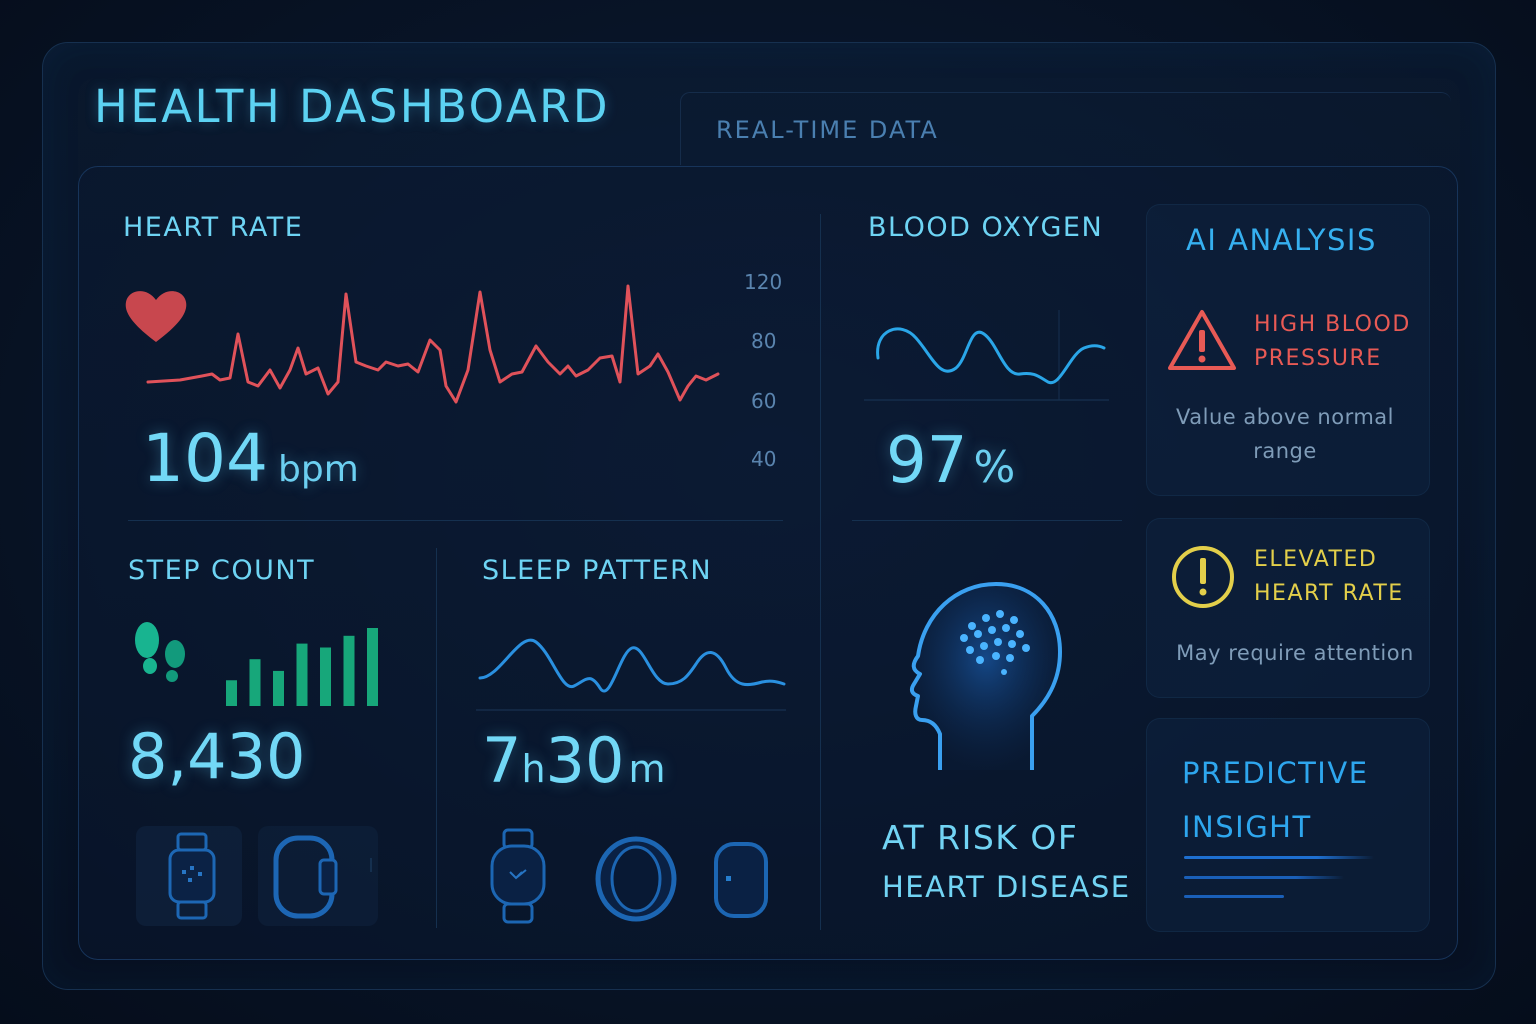 This screenshot has width=1536, height=1024. I want to click on brain-head-icon, so click(985, 676).